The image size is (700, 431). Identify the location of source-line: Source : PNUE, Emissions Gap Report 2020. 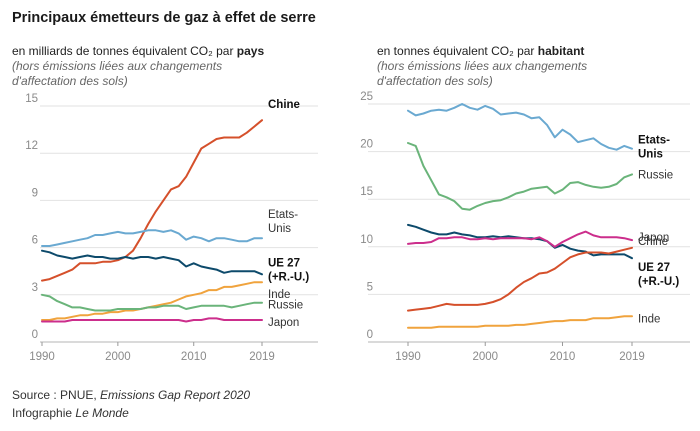
(131, 395).